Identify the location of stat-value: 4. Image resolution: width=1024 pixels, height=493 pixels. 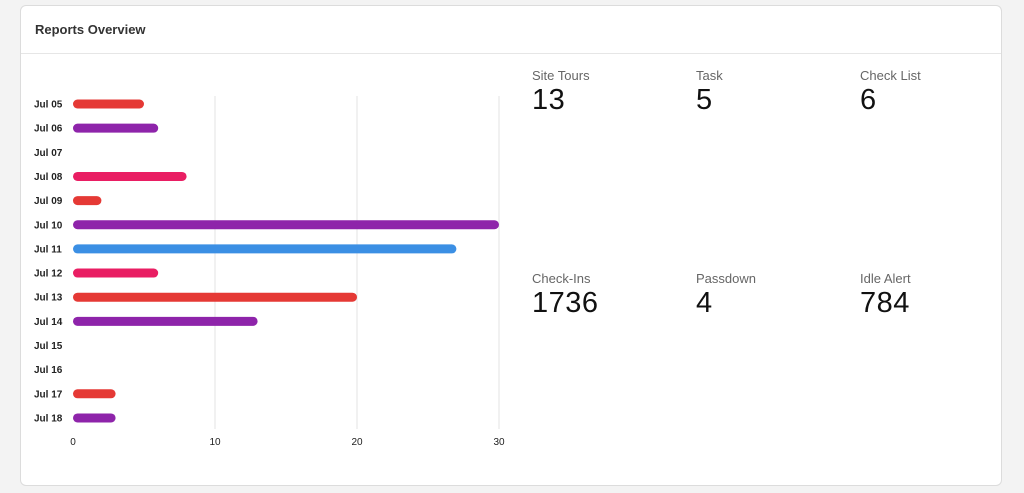
(704, 303).